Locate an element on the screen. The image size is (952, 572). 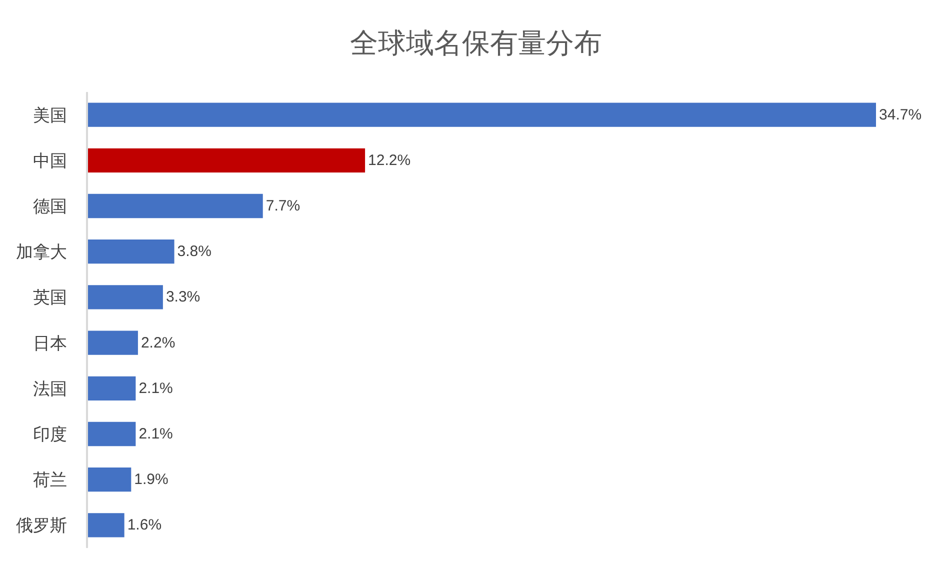
data-label: 3.3% is located at coordinates (183, 297).